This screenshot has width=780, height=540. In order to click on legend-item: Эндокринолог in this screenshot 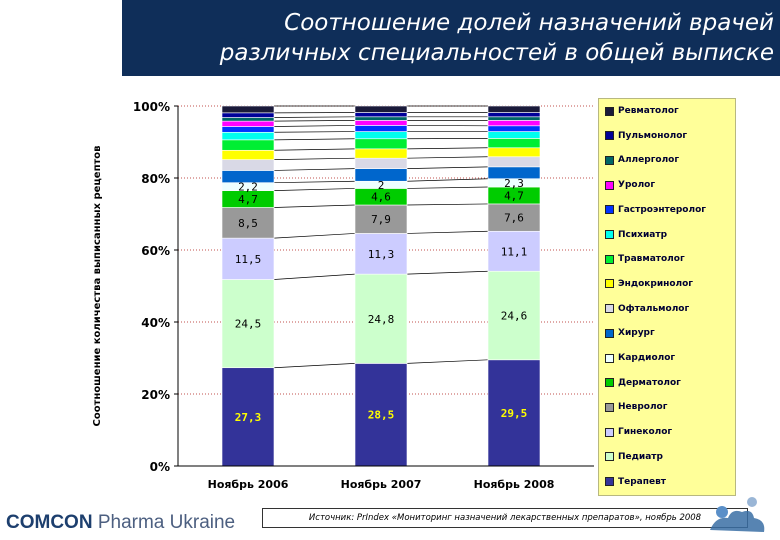, I will do `click(649, 284)`.